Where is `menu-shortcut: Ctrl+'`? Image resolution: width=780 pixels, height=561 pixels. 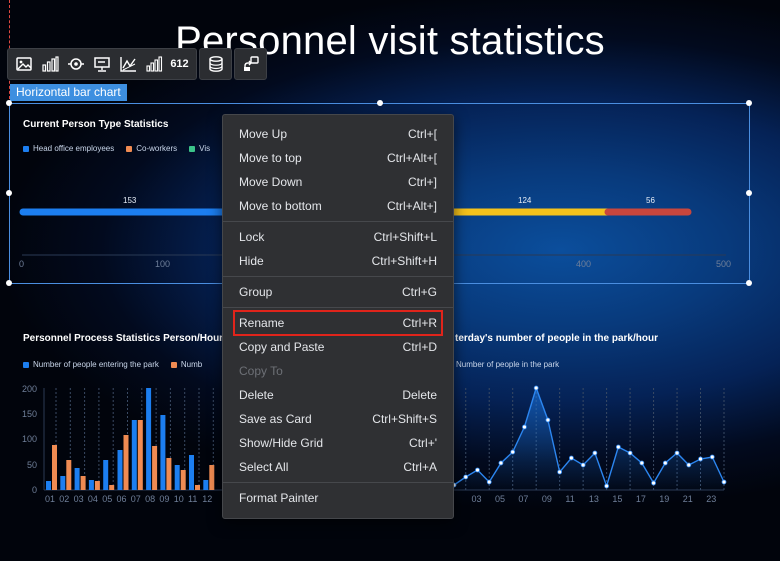
menu-shortcut: Ctrl+' is located at coordinates (423, 443).